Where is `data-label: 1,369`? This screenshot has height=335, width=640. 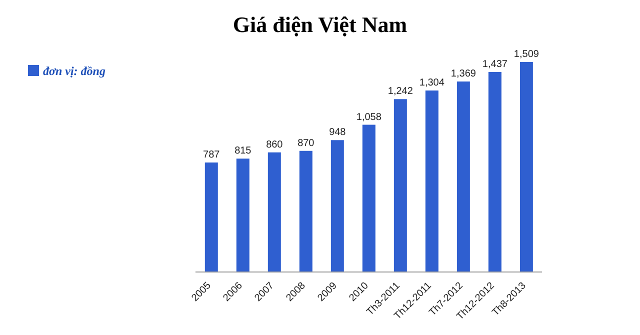
data-label: 1,369 is located at coordinates (463, 74).